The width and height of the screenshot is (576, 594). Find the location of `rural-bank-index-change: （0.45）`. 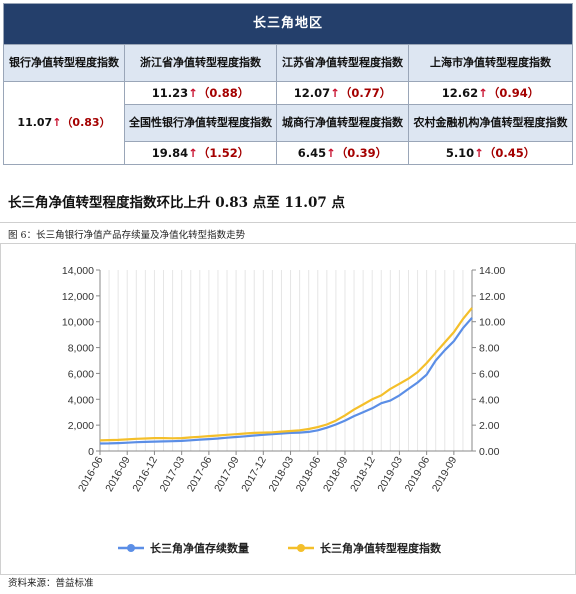

rural-bank-index-change: （0.45） is located at coordinates (509, 153).